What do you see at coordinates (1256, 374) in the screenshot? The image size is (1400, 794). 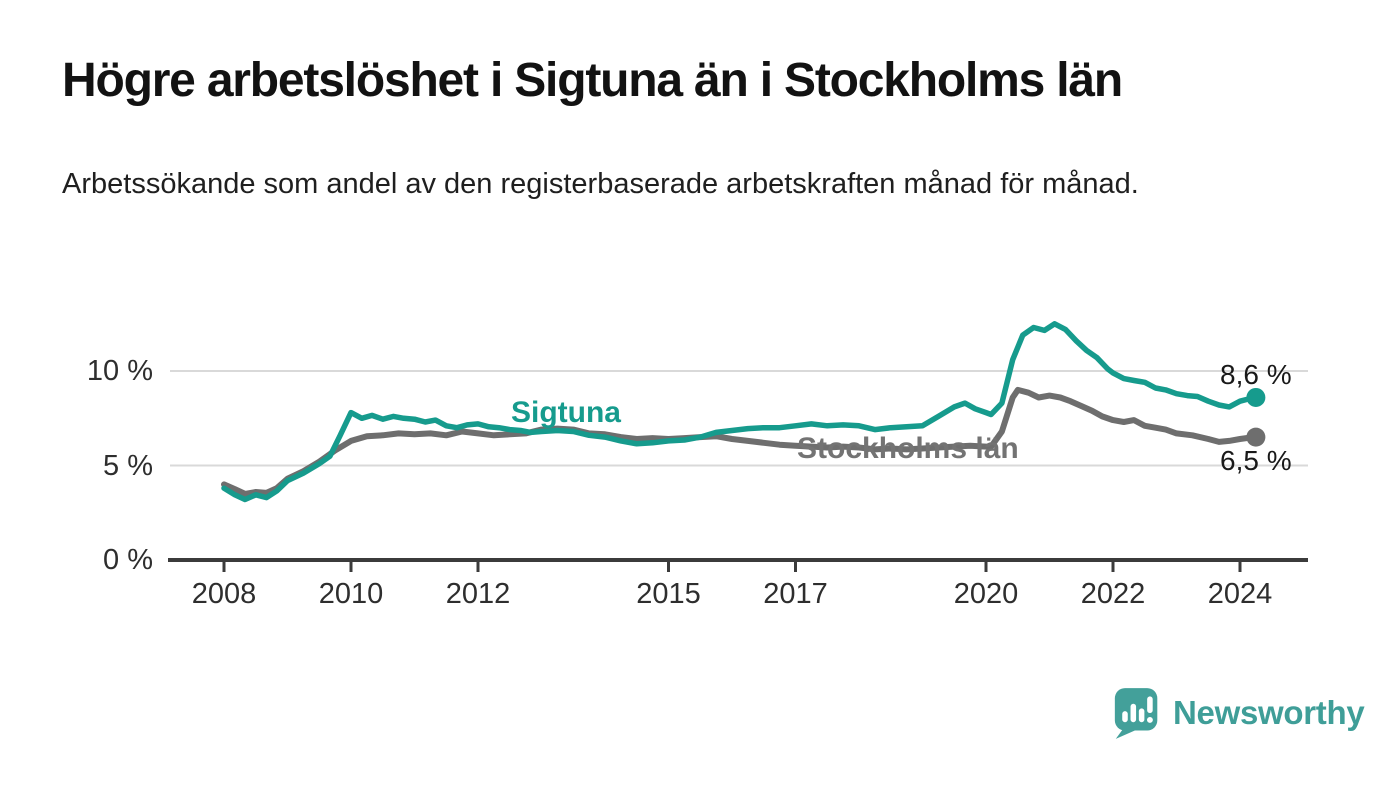 I see `end-value-label-sigtuna: 8,6 %` at bounding box center [1256, 374].